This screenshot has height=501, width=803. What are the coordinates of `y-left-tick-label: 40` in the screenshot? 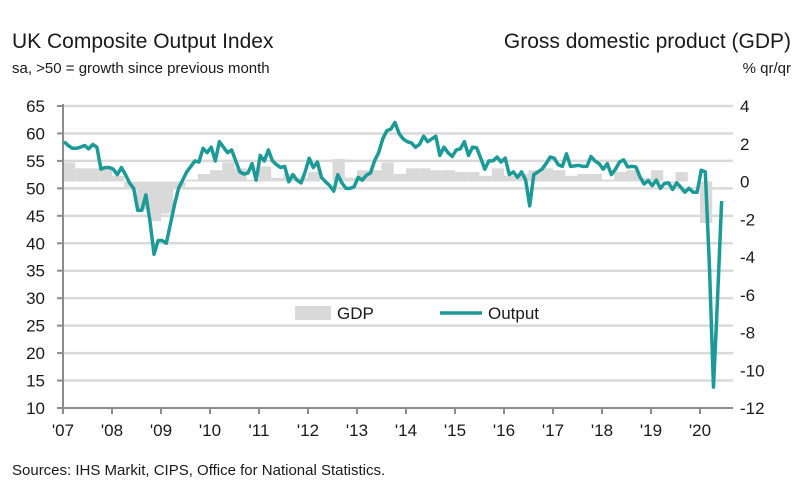 It's located at (35, 243).